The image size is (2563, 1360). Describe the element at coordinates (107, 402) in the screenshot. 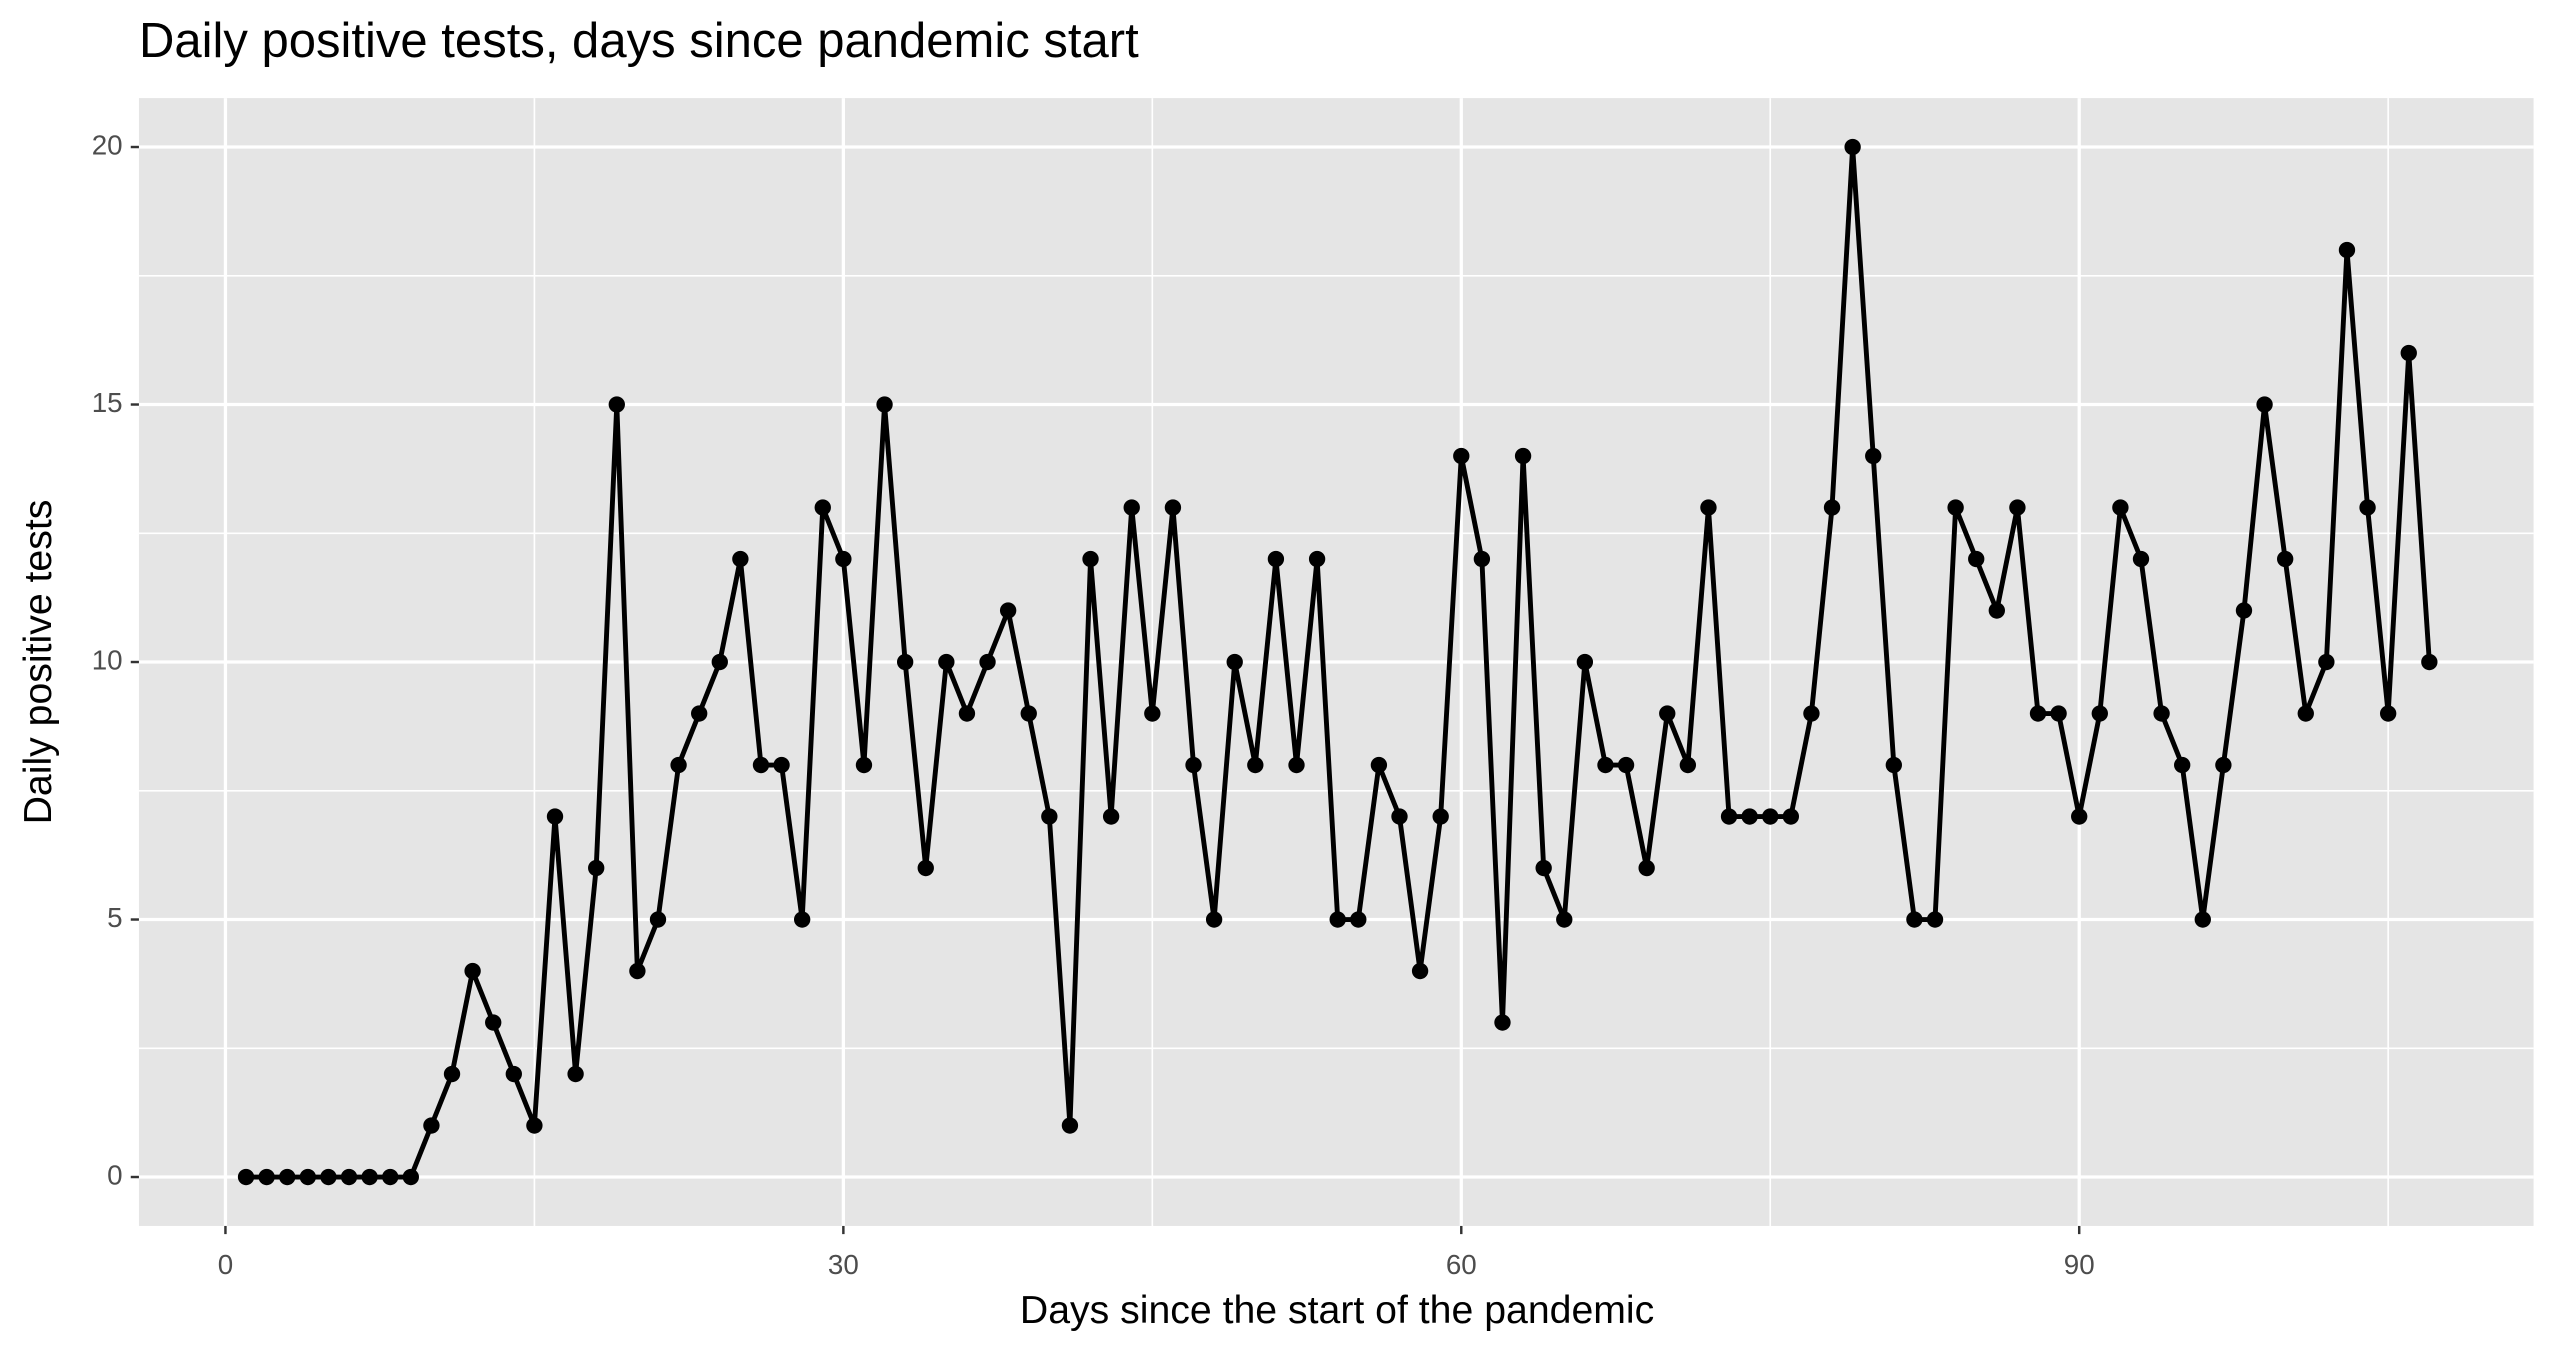

I see `y-tick-label: 15` at that location.